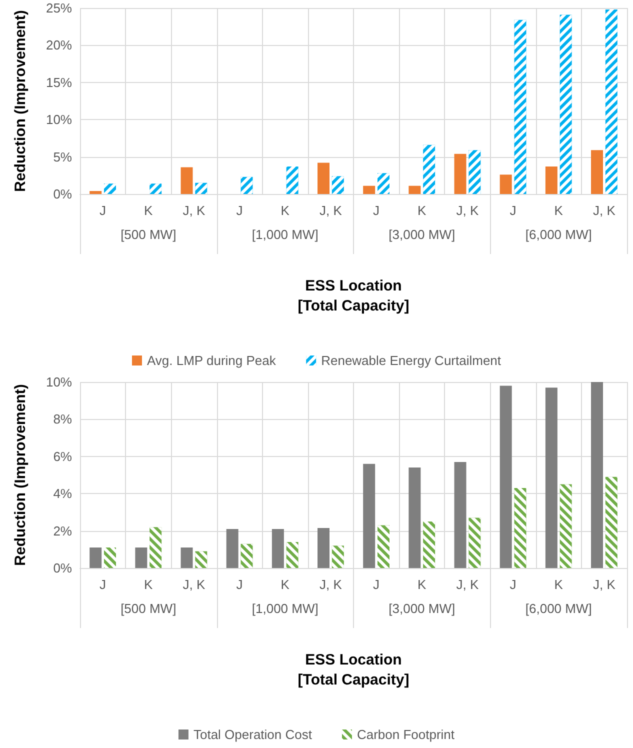 Image resolution: width=633 pixels, height=748 pixels. What do you see at coordinates (59, 45) in the screenshot?
I see `y-tick-label: 20%` at bounding box center [59, 45].